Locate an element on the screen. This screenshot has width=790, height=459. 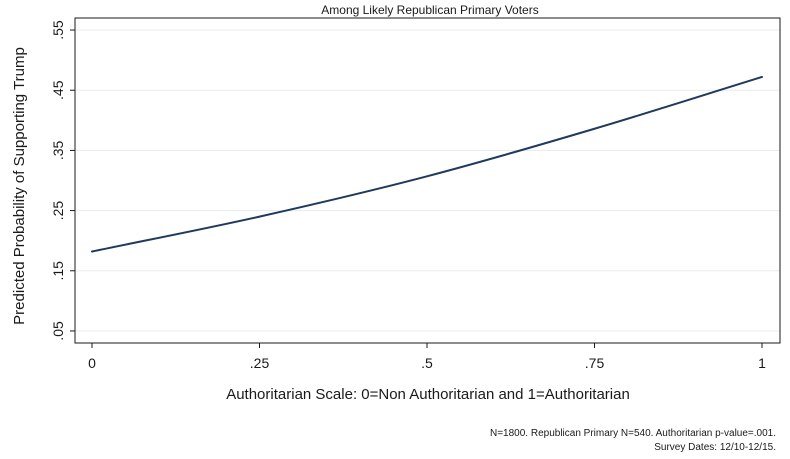
y-tick-label-2: .25 is located at coordinates (58, 211).